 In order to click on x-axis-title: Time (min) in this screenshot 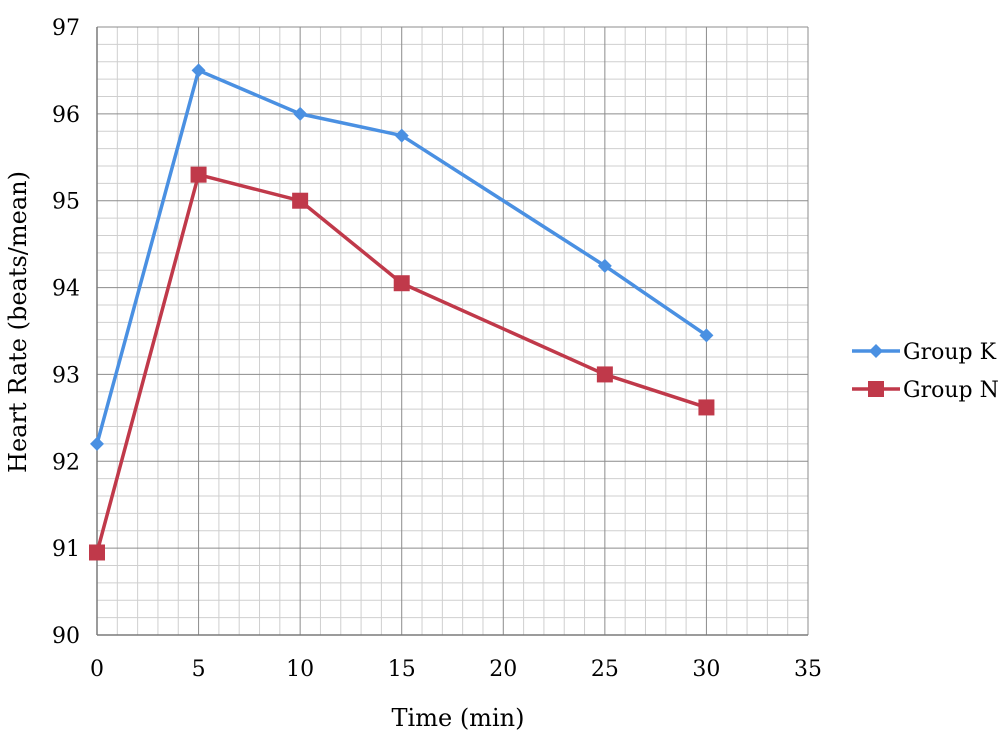, I will do `click(458, 718)`.